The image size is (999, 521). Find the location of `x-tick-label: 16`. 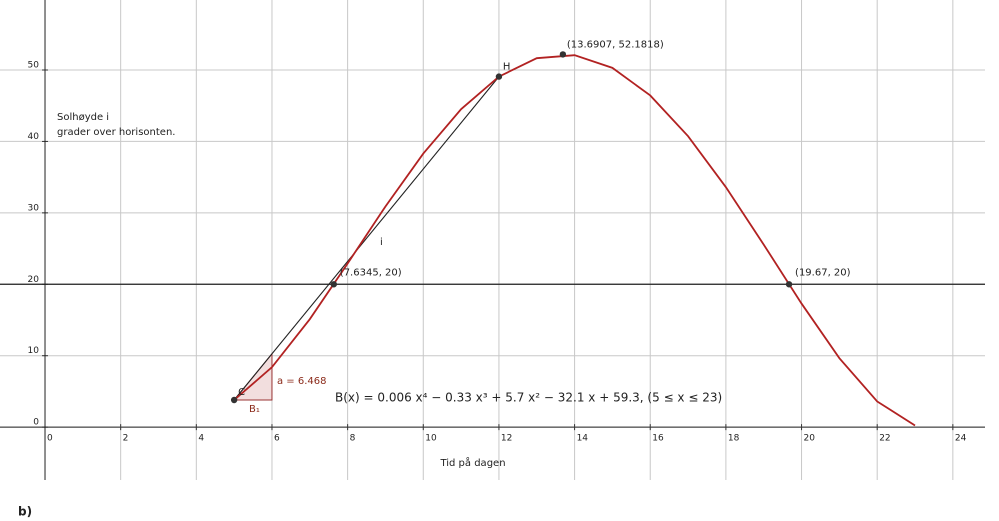

x-tick-label: 16 is located at coordinates (658, 439).